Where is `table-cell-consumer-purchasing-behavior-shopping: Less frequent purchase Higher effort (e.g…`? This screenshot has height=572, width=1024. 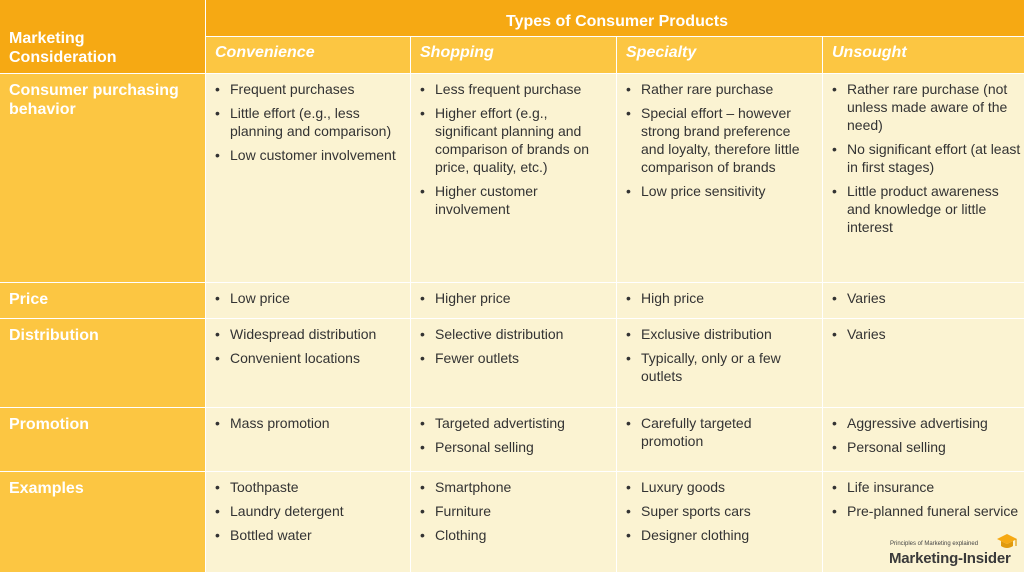 table-cell-consumer-purchasing-behavior-shopping: Less frequent purchase Higher effort (e.g… is located at coordinates (513, 178).